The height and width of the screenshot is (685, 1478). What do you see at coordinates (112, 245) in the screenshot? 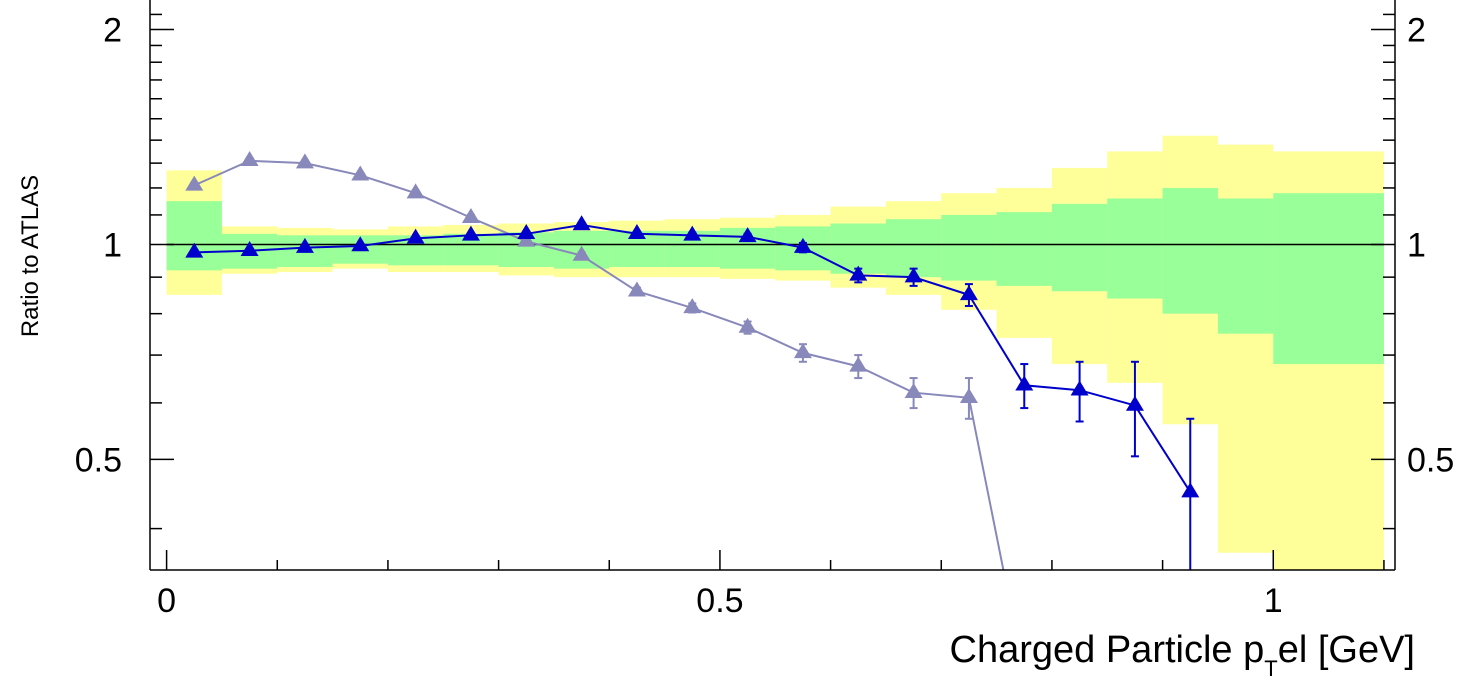
I see `y-tick-label-left-1: 1` at bounding box center [112, 245].